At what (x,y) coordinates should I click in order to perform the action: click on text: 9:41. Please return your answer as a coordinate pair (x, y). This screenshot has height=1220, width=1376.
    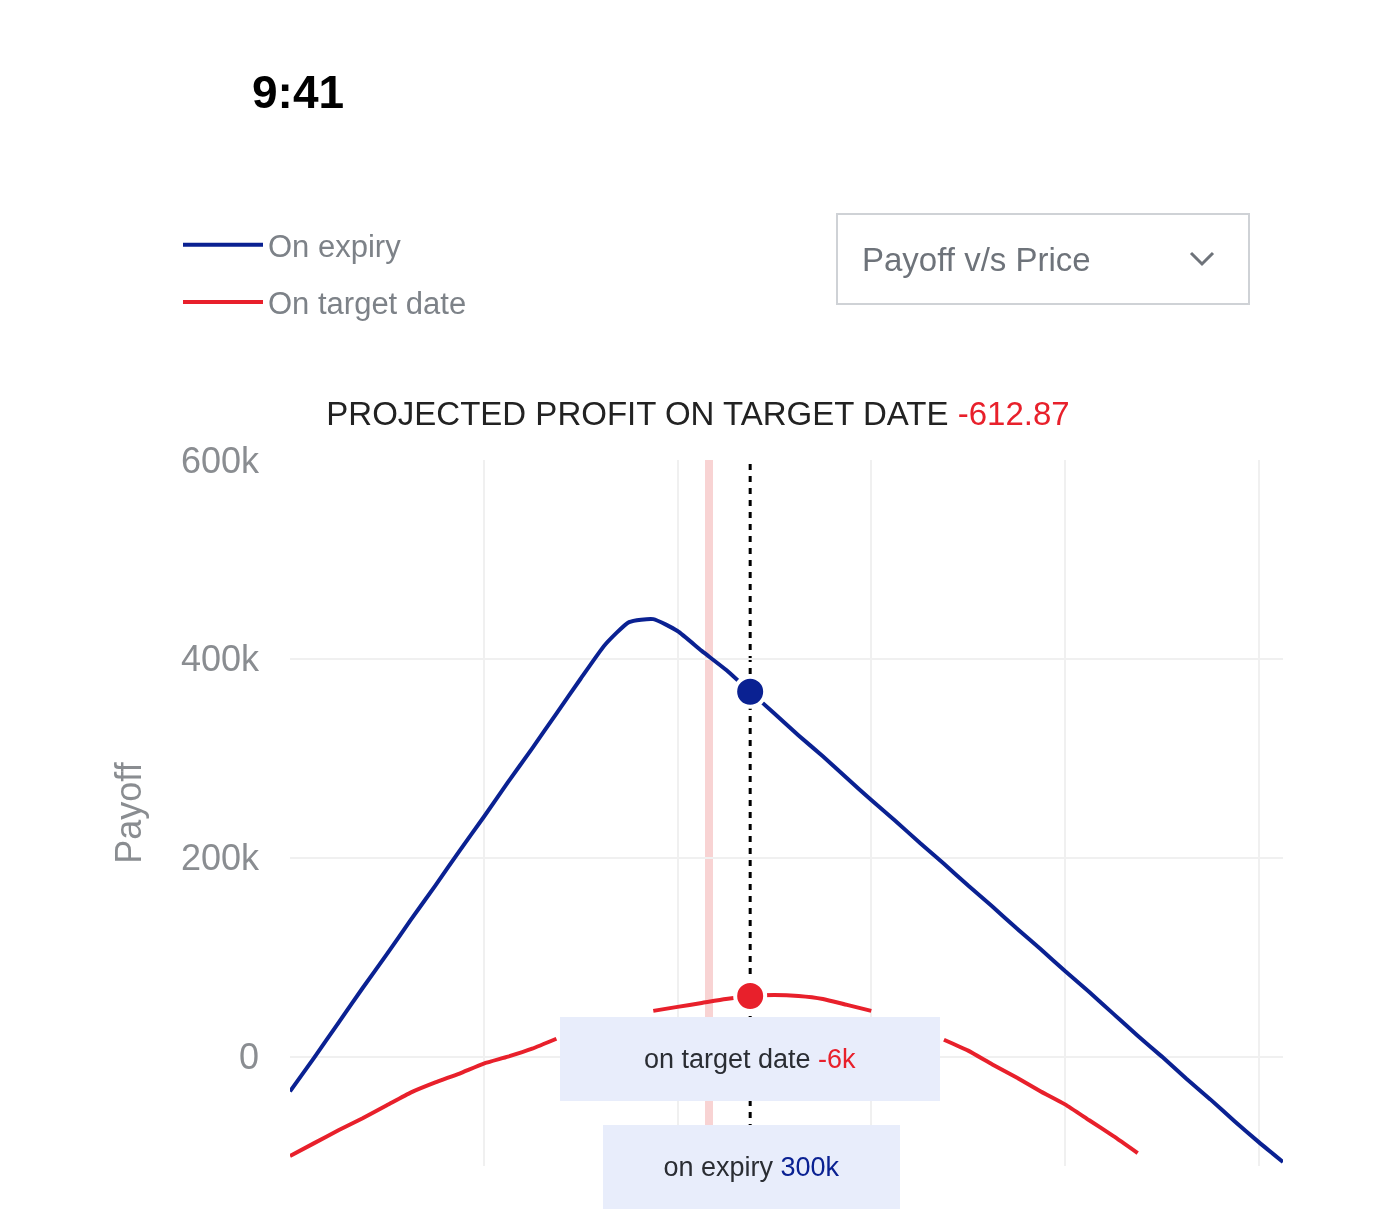
    Looking at the image, I should click on (298, 92).